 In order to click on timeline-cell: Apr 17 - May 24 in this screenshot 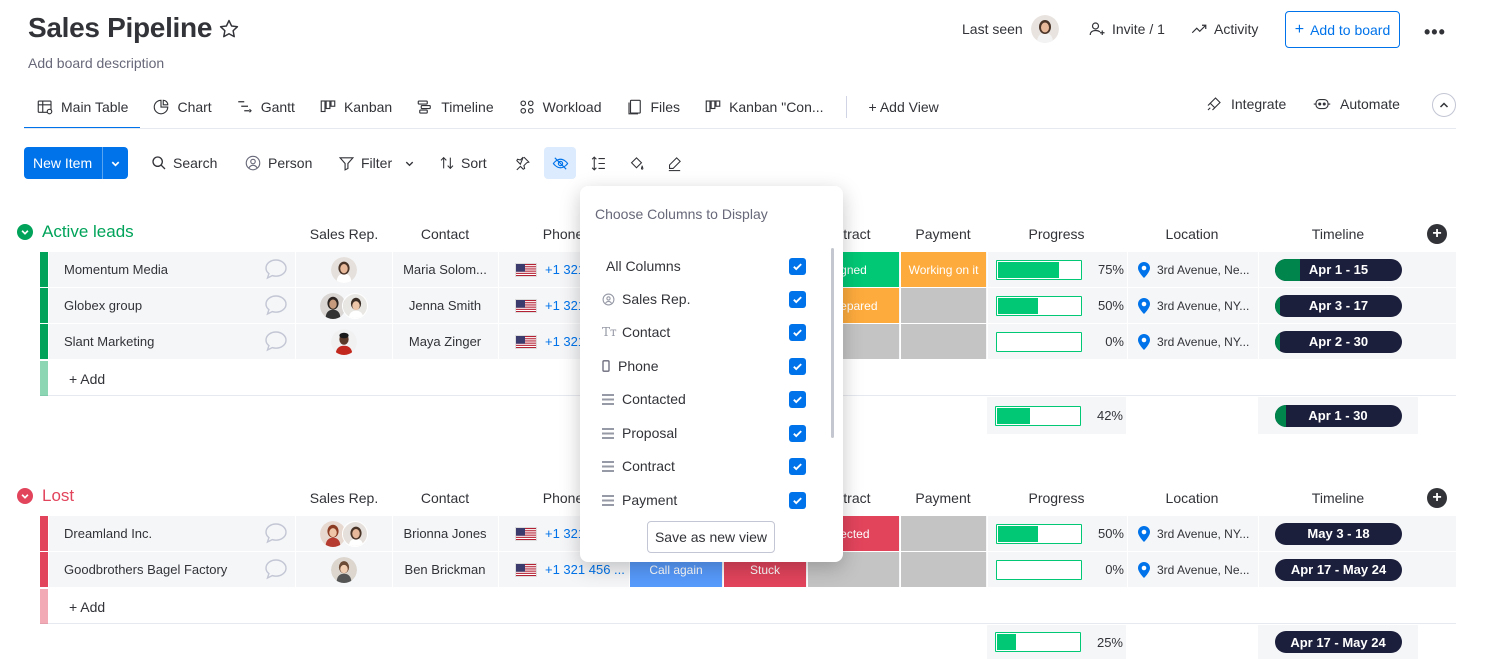, I will do `click(1338, 569)`.